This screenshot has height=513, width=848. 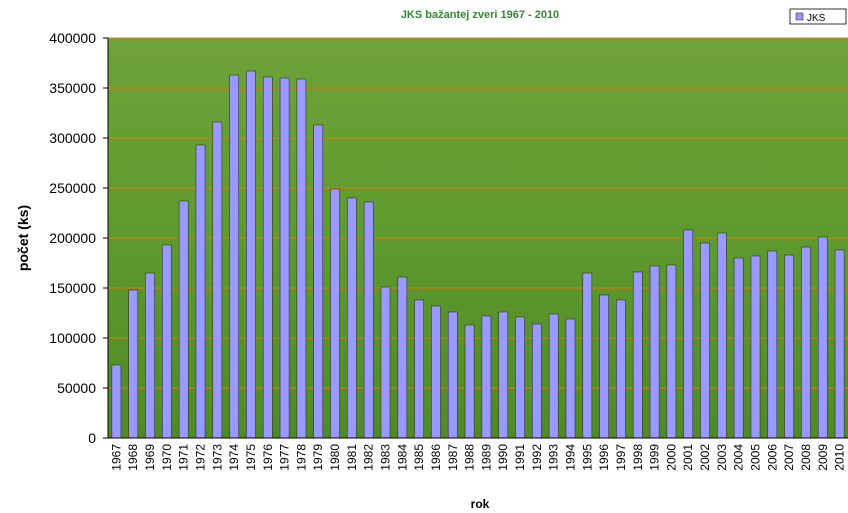 I want to click on chart-title: JKS bažantej zveri 1967 - 2010, so click(x=480, y=15).